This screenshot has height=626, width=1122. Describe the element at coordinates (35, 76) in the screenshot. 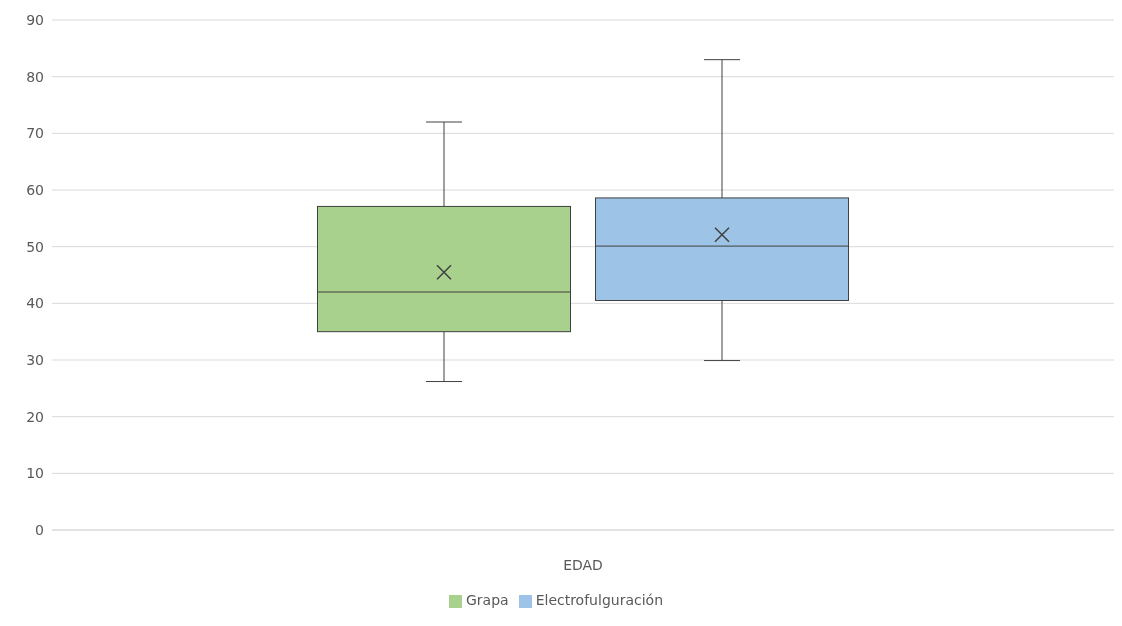

I see `y-tick-label: 80` at that location.